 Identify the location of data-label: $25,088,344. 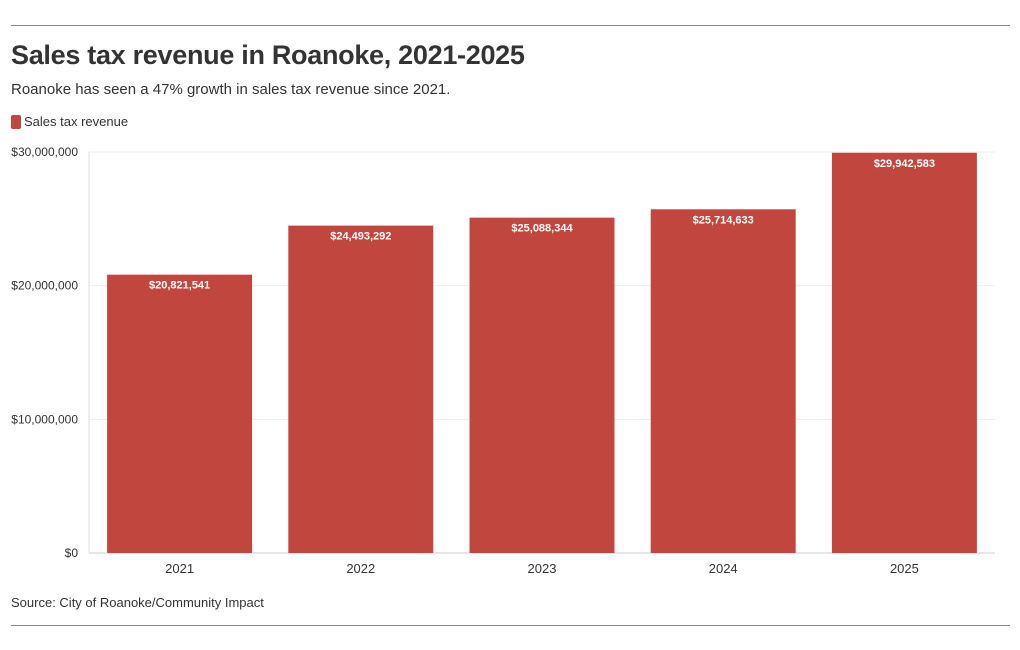
(542, 229).